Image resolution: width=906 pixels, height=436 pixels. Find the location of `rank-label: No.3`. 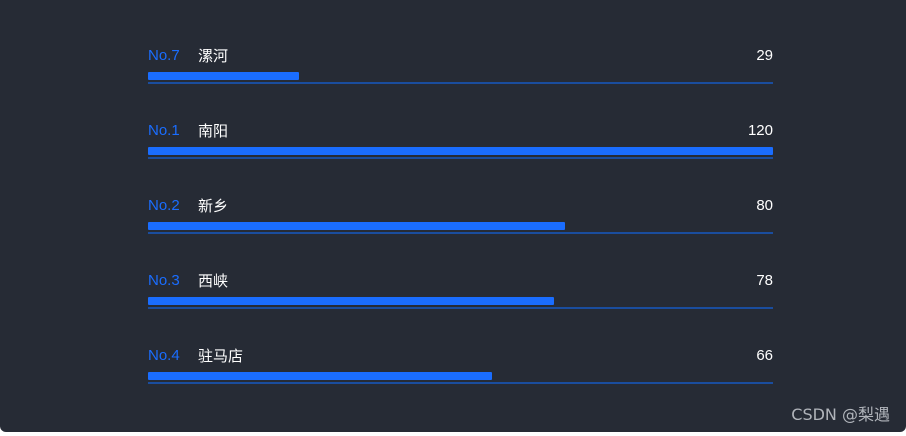

rank-label: No.3 is located at coordinates (164, 280).